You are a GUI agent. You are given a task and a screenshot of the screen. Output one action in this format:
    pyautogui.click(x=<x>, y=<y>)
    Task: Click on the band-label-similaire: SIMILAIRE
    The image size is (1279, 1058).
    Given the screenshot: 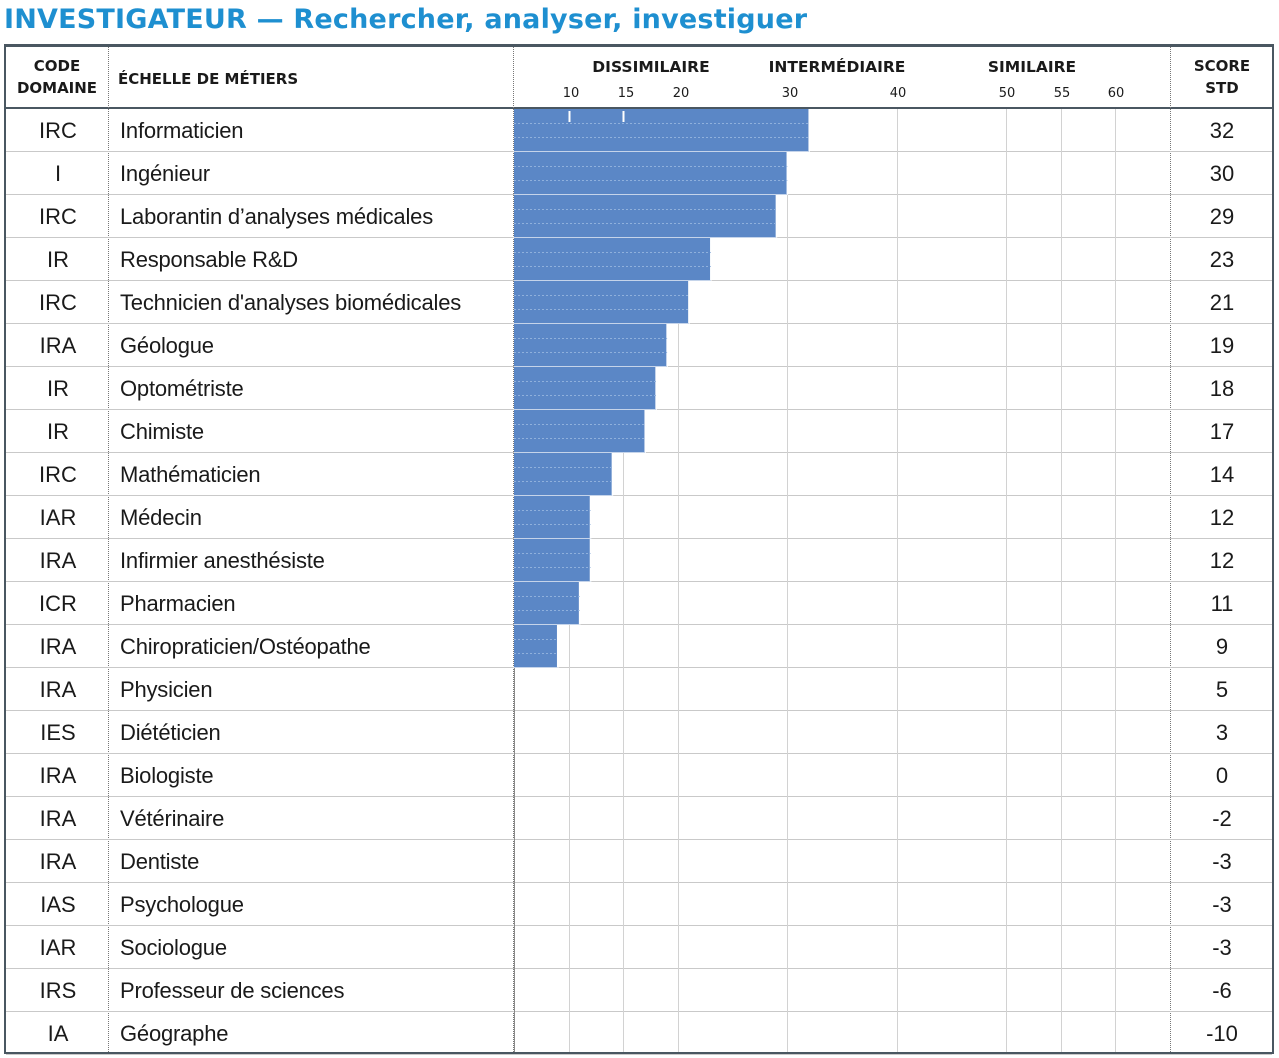 What is the action you would take?
    pyautogui.click(x=1032, y=67)
    